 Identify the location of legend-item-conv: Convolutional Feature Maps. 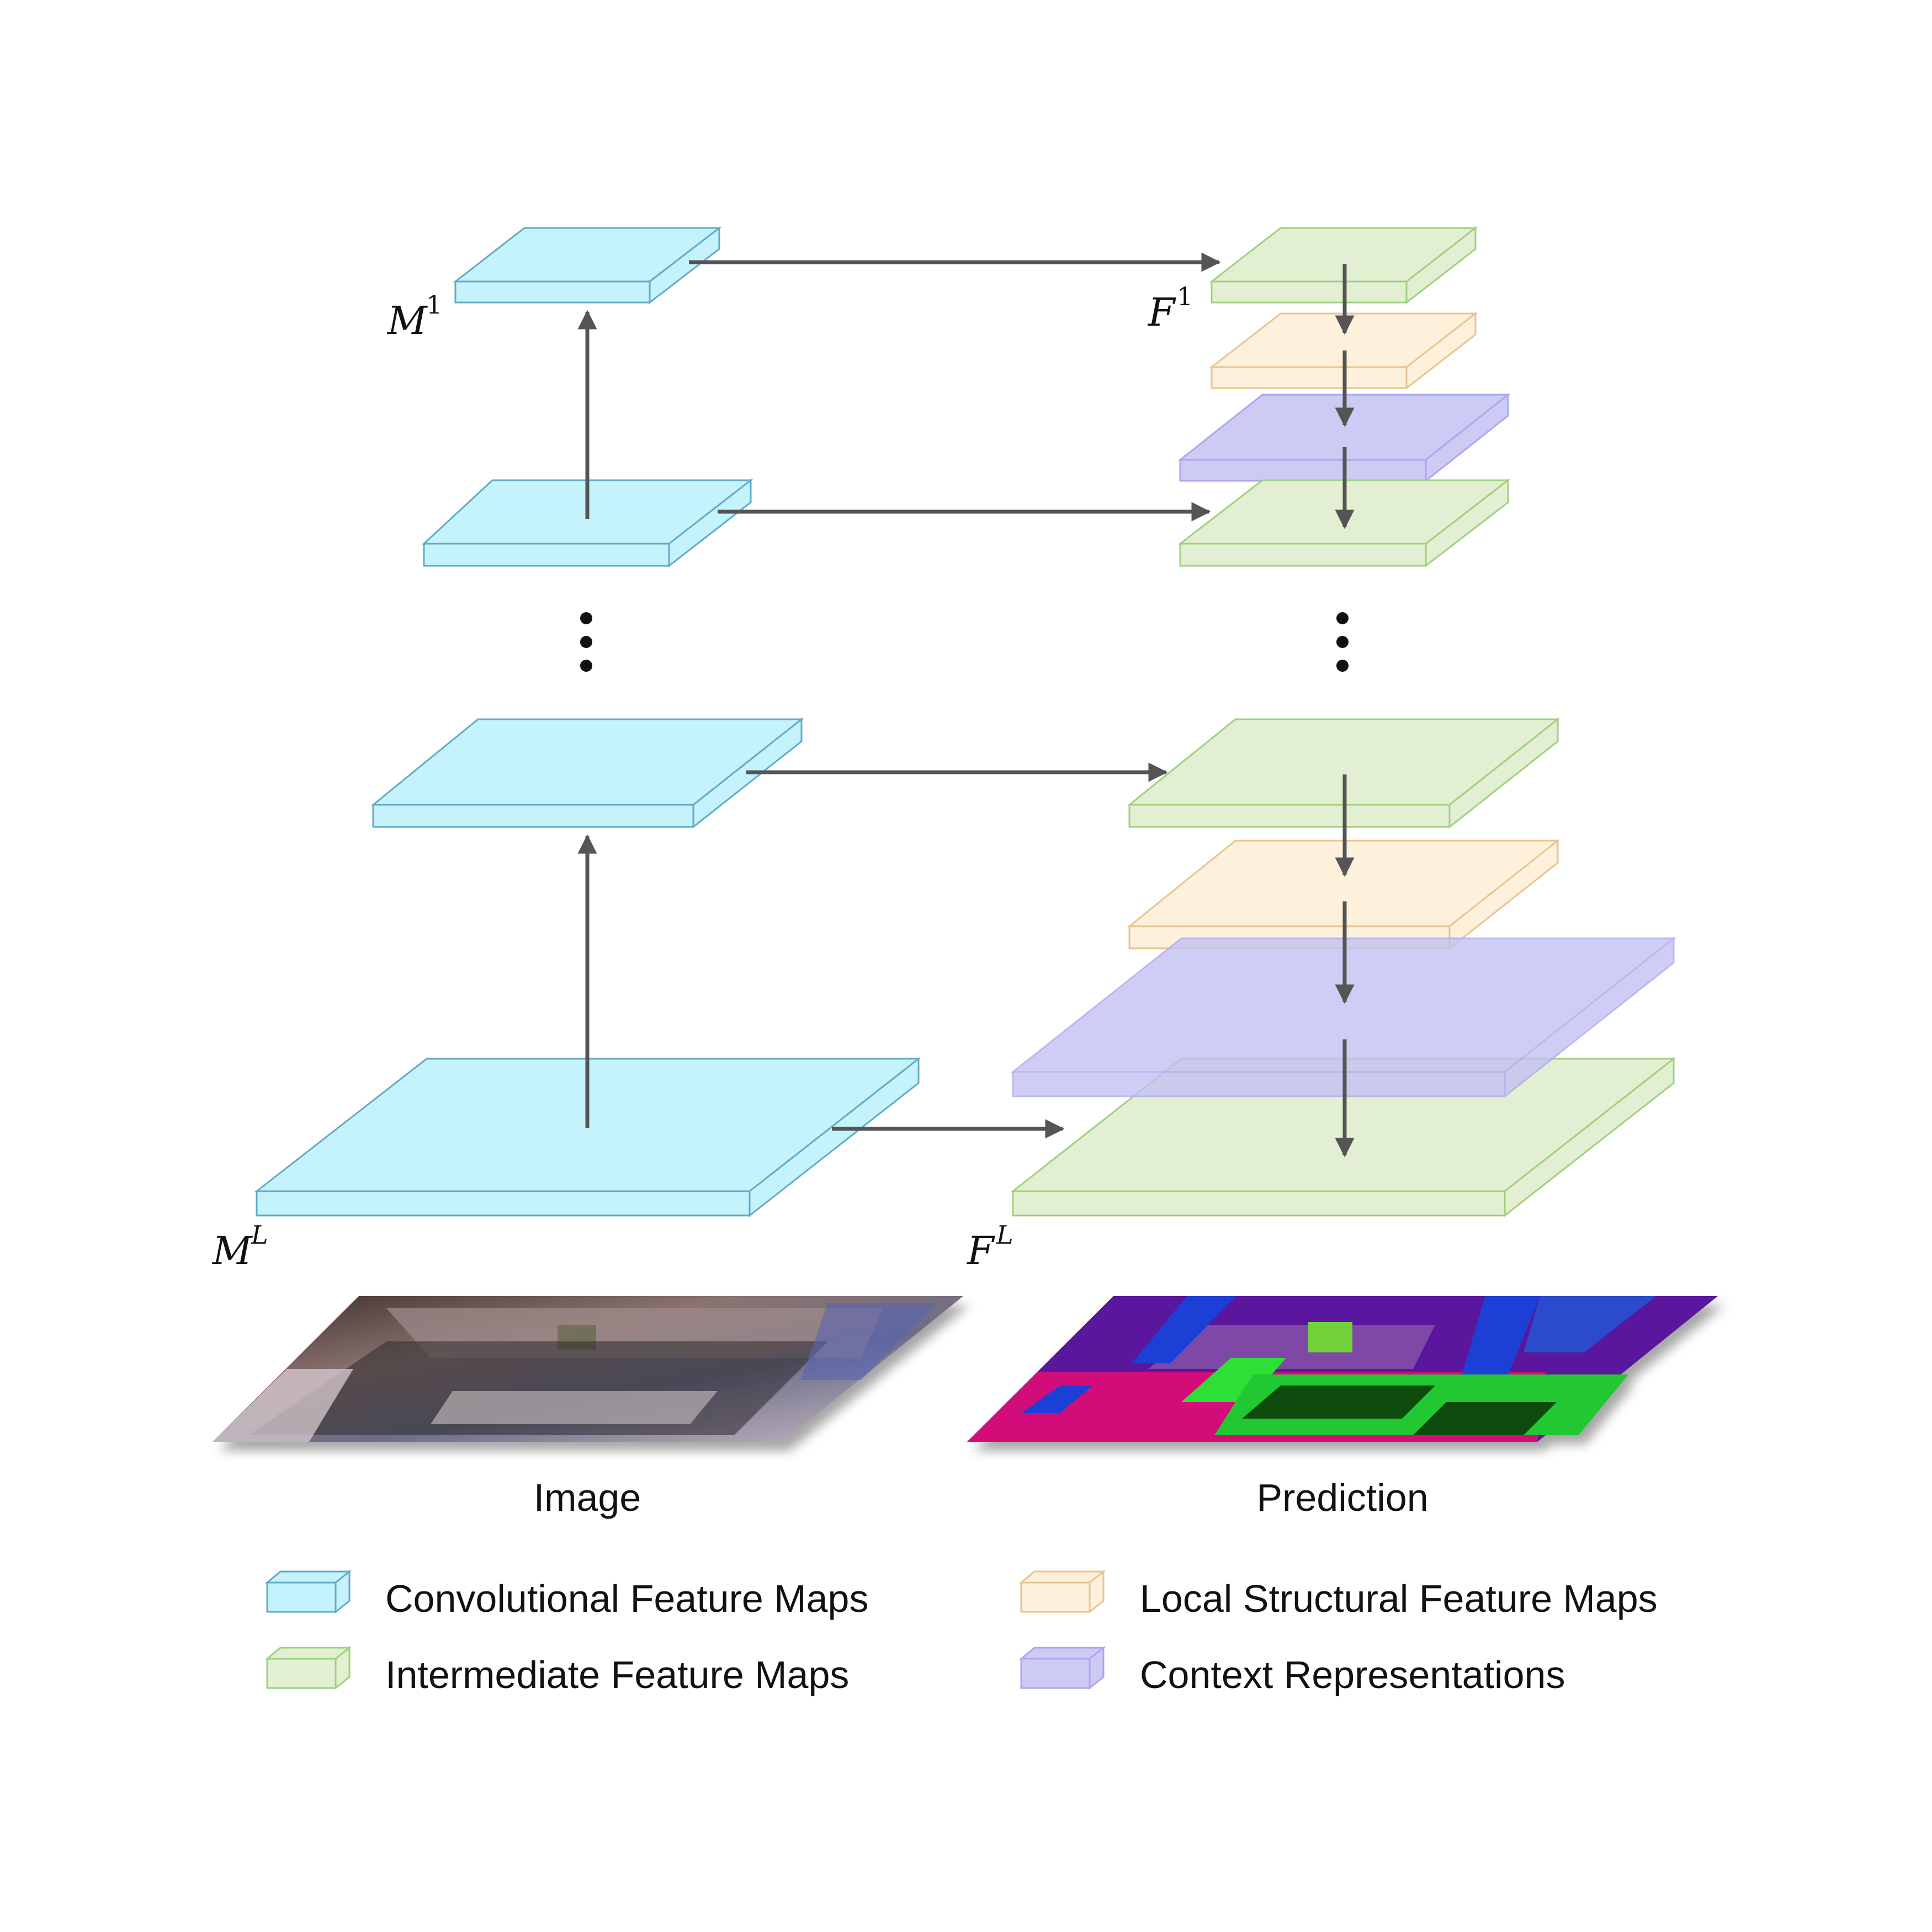
(566, 1594).